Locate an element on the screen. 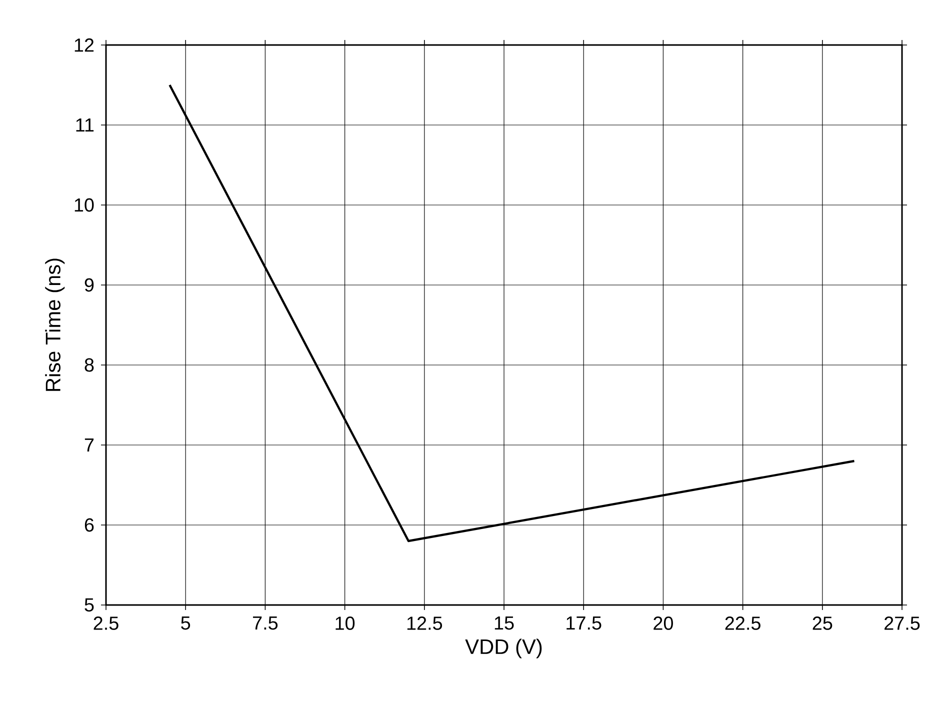 The height and width of the screenshot is (701, 952). y-tick-label: 12 is located at coordinates (84, 45).